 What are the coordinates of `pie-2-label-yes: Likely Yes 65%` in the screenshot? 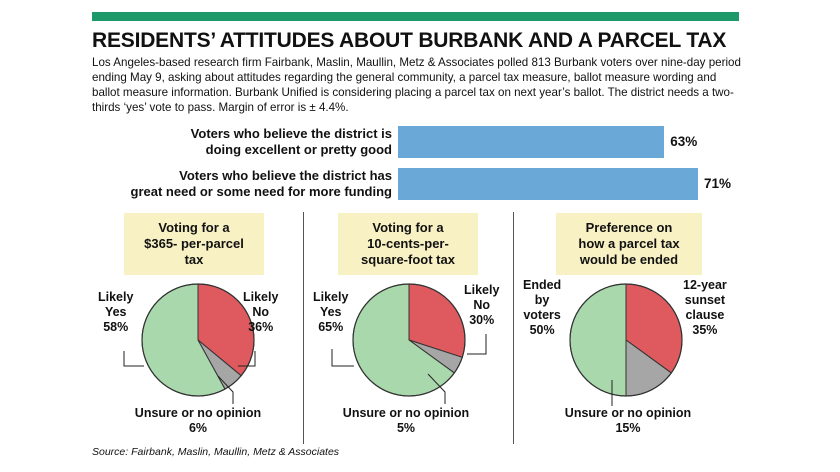 It's located at (330, 312).